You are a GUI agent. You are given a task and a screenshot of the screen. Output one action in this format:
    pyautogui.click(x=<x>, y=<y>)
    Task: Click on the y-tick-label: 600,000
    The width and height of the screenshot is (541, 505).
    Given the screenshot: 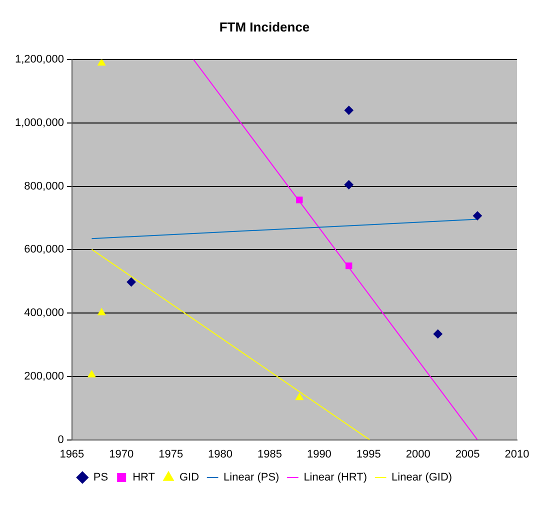 What is the action you would take?
    pyautogui.click(x=44, y=250)
    